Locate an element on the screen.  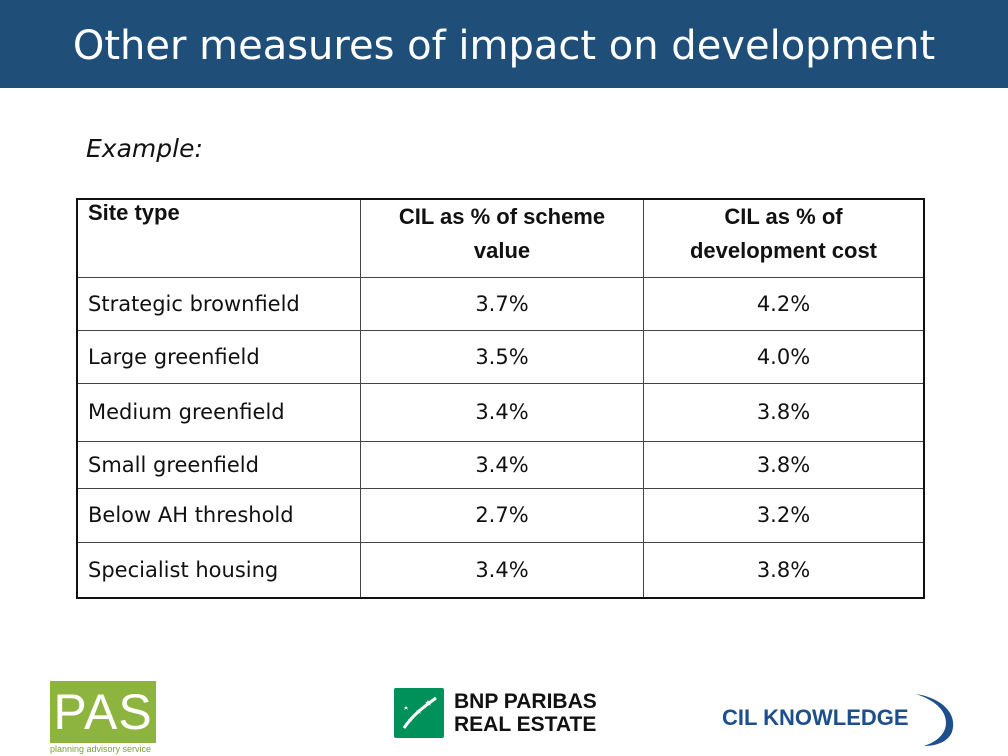
scheme-value-cell: 3.7% is located at coordinates (502, 303).